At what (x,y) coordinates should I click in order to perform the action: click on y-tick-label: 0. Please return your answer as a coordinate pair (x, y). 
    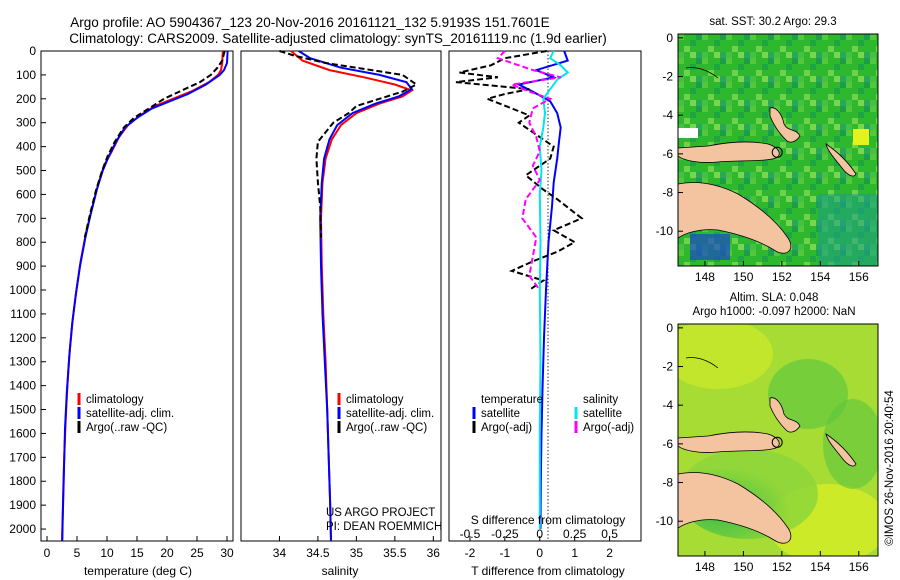
    Looking at the image, I should click on (32, 51).